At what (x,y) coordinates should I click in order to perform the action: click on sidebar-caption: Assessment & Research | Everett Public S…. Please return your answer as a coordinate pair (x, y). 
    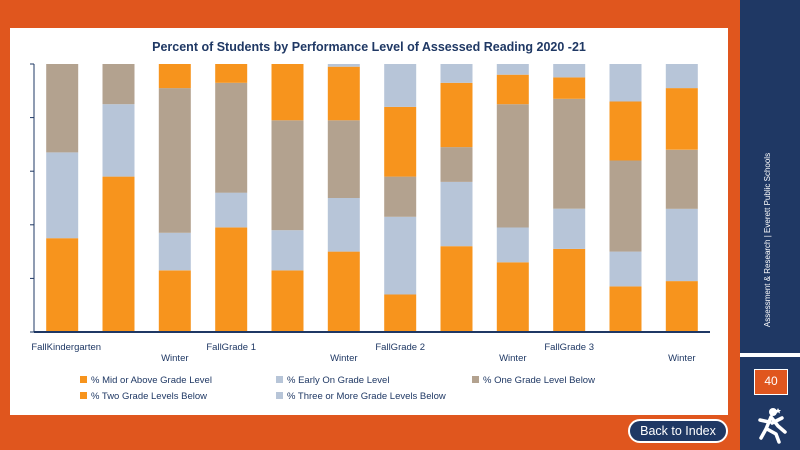
    Looking at the image, I should click on (767, 240).